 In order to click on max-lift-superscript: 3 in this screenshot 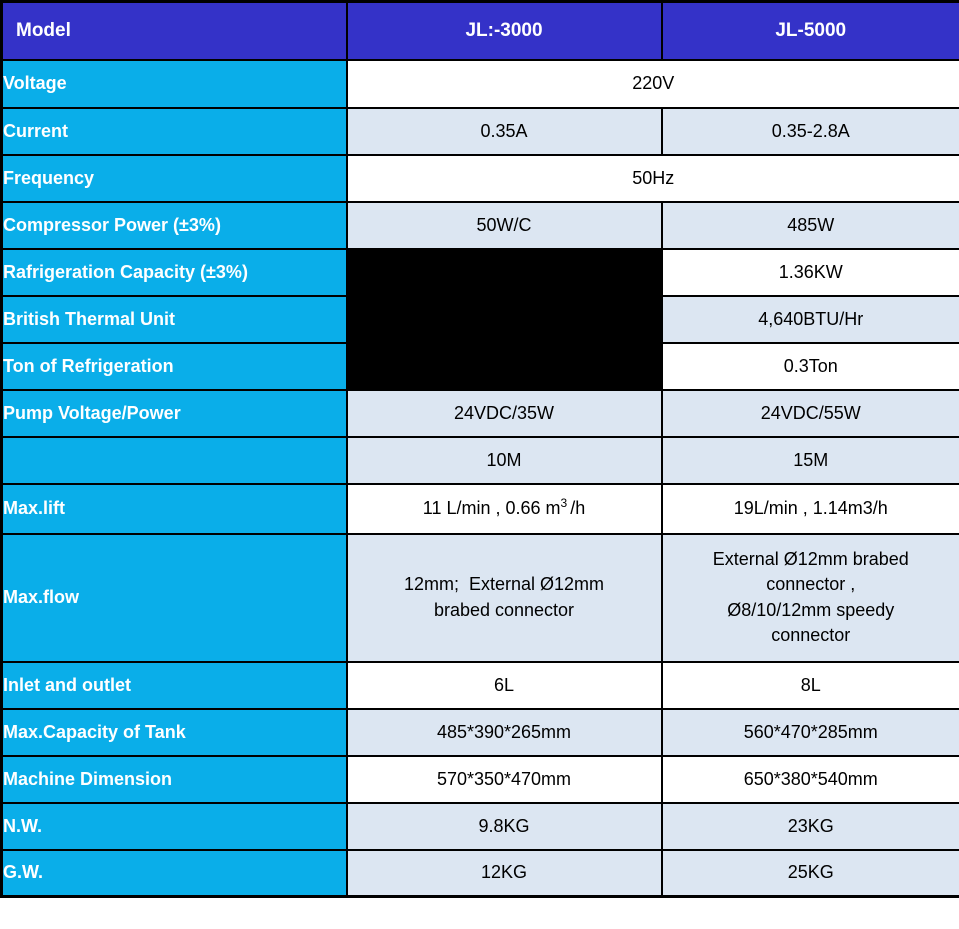, I will do `click(564, 503)`.